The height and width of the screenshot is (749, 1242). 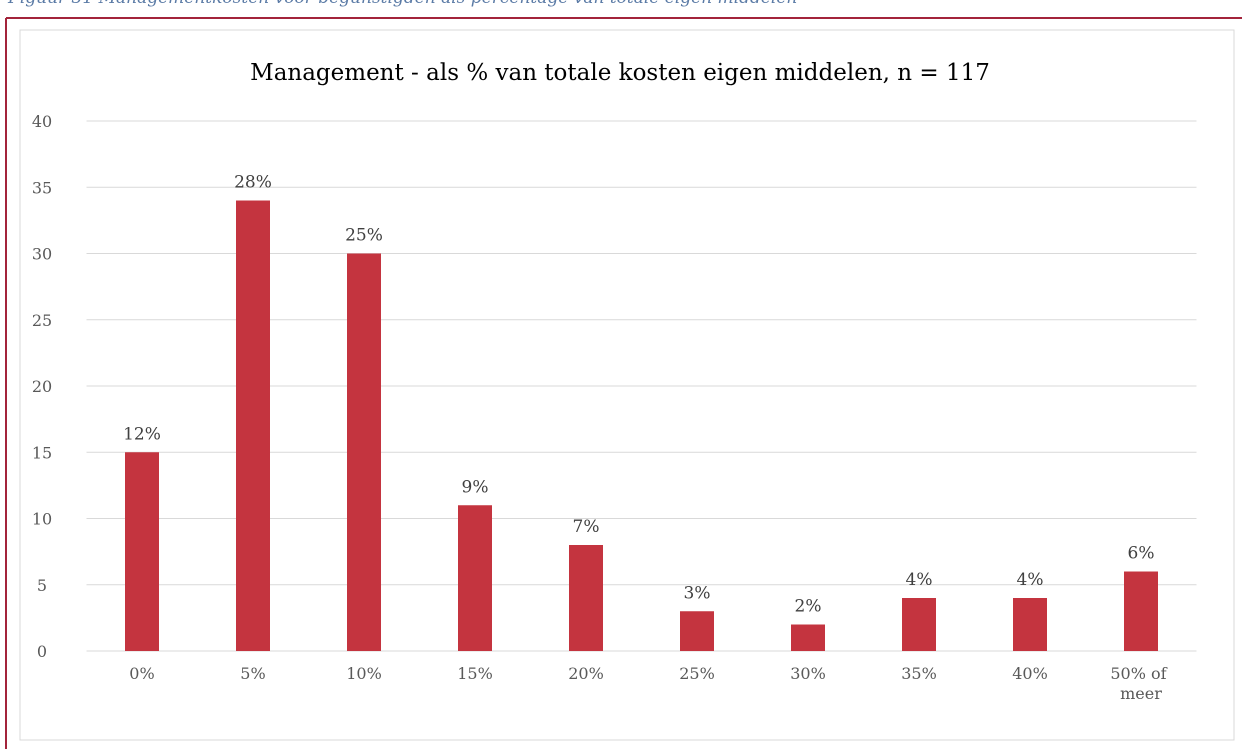 I want to click on x-tick-label: 50% of meer, so click(x=1140, y=683).